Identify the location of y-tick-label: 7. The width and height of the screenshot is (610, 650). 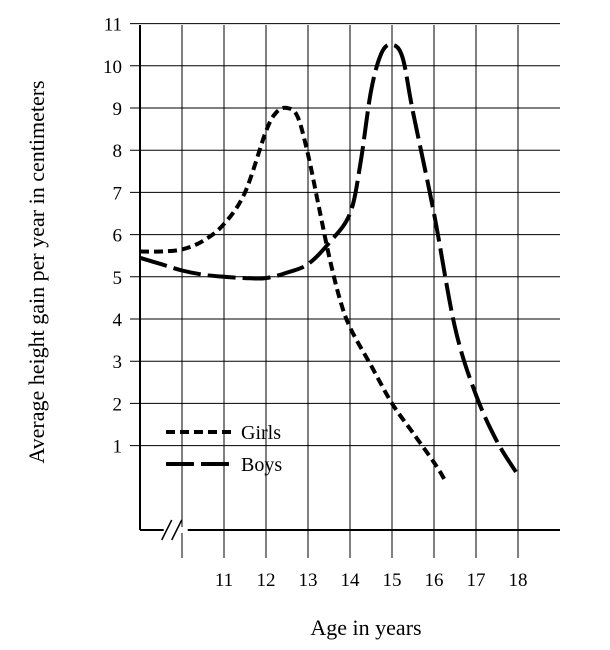
(118, 193).